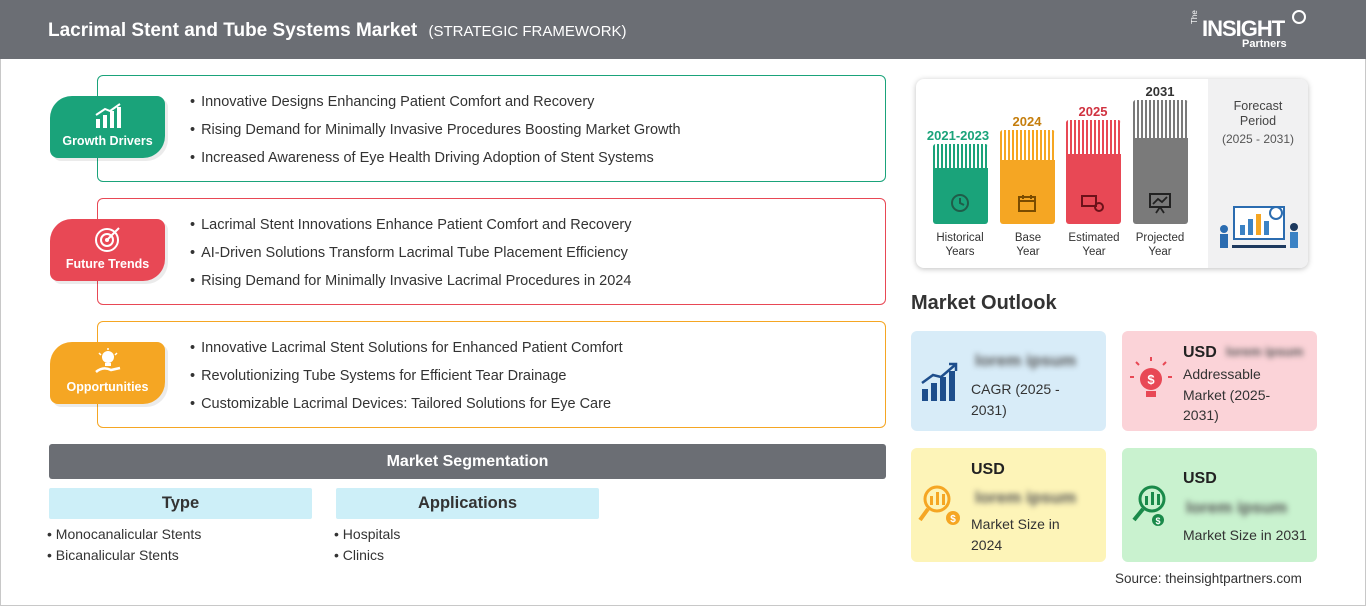  What do you see at coordinates (1149, 505) in the screenshot?
I see `money-search-growth-icon: $` at bounding box center [1149, 505].